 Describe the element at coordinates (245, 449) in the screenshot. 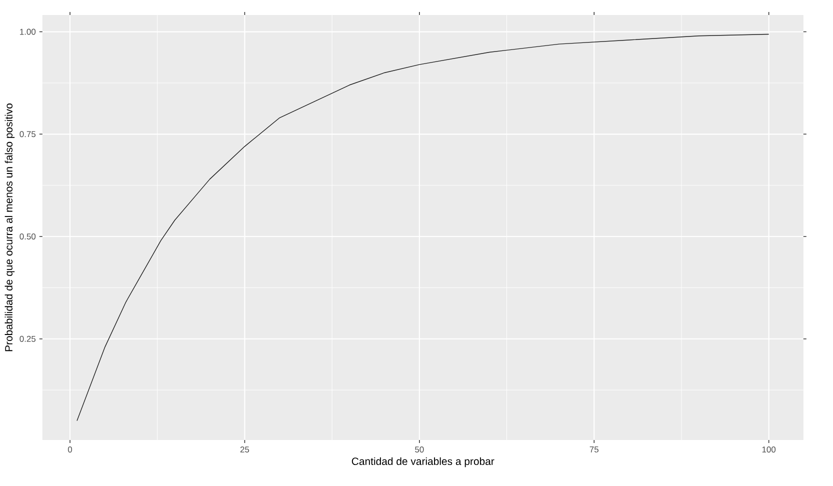

I see `x-tick-label: 25` at that location.